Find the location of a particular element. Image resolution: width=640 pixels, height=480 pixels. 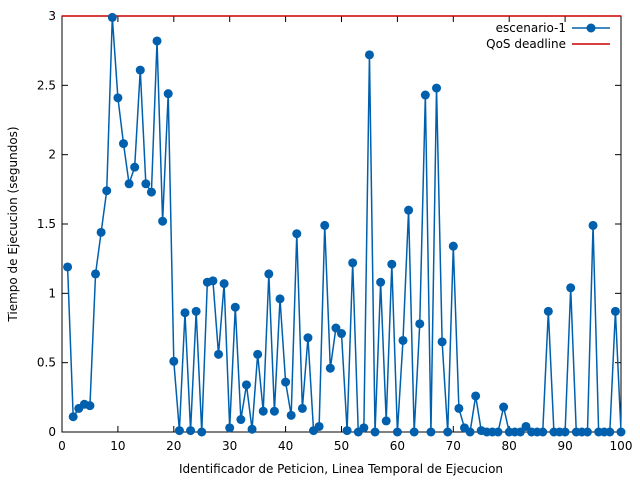

legend-label-escenario-1: escenario-1 is located at coordinates (531, 28).